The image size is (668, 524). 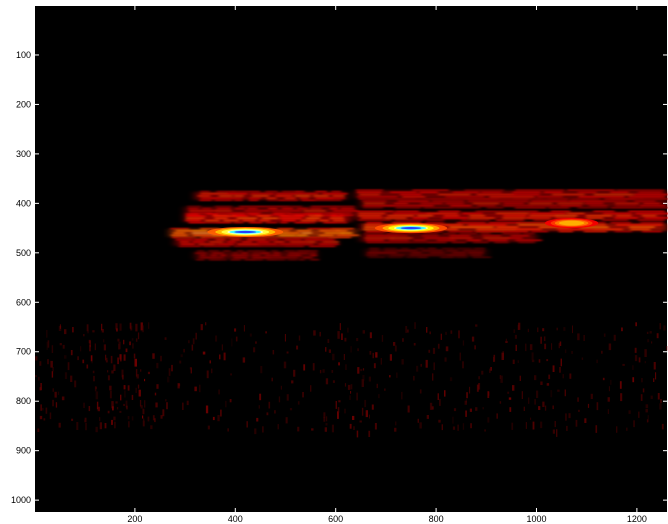 What do you see at coordinates (536, 519) in the screenshot?
I see `x-tick-label: 1000` at bounding box center [536, 519].